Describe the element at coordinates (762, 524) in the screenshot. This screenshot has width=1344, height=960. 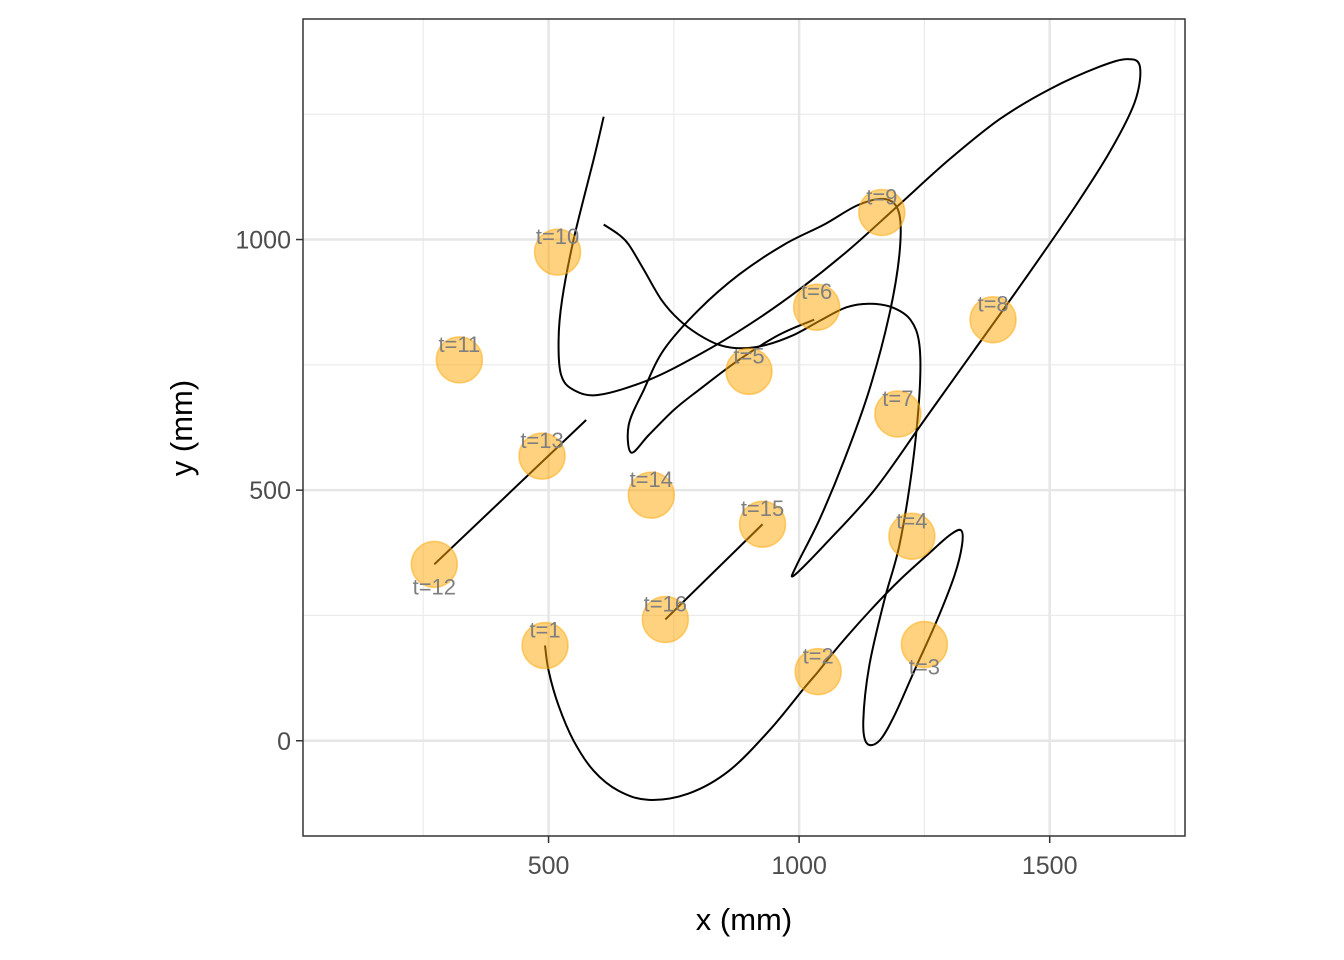
I see `point-t15` at that location.